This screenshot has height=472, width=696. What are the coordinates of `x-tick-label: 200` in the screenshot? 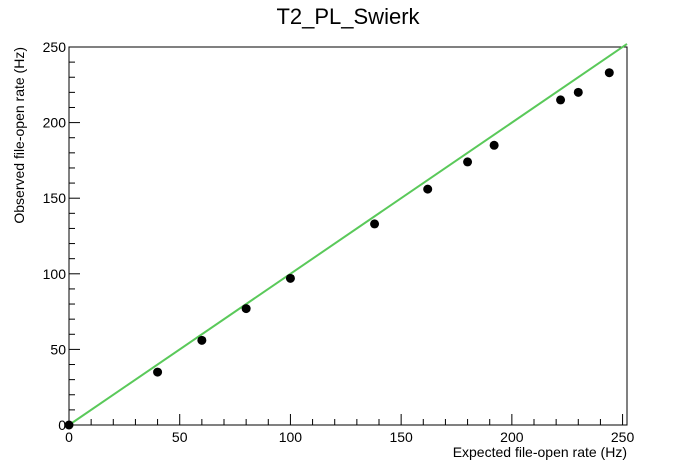 It's located at (512, 437).